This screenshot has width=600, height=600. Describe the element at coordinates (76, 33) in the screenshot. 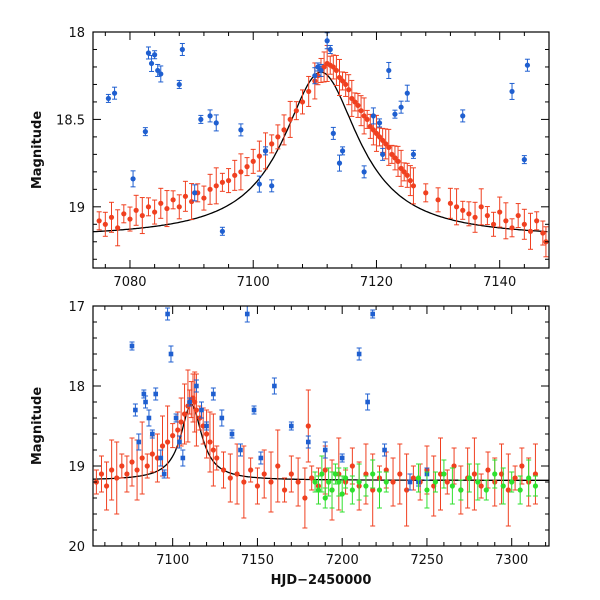

I see `y-tick-label: 18` at that location.